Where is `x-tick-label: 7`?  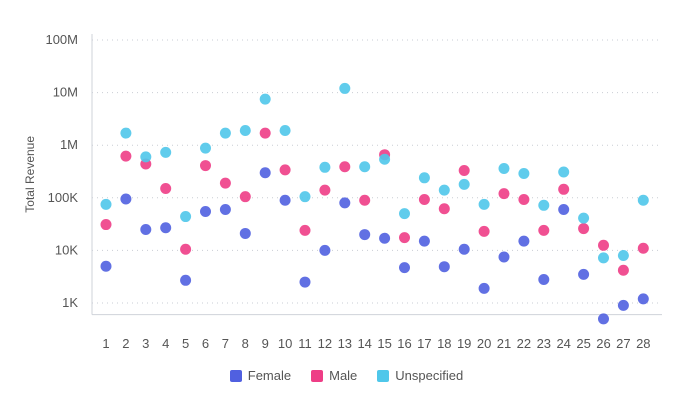 x-tick-label: 7 is located at coordinates (225, 343).